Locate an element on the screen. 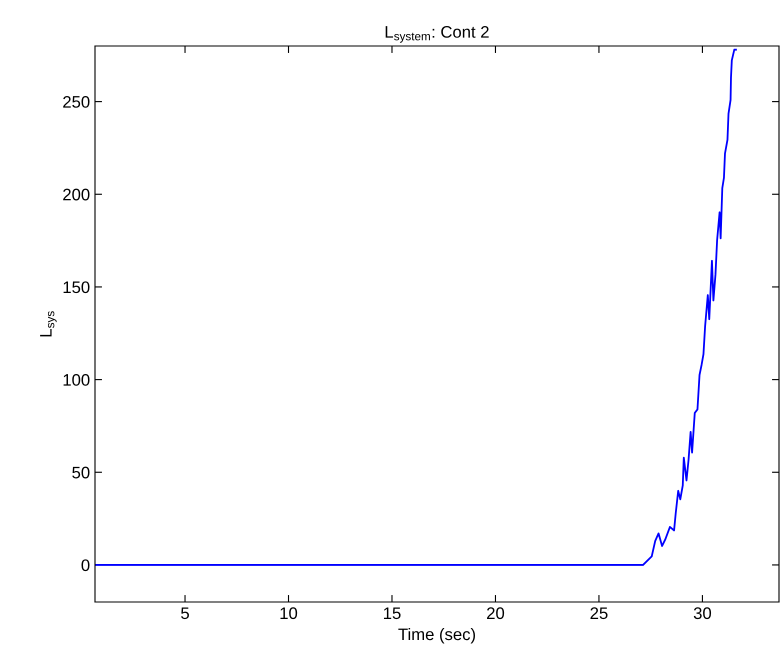  x-tick-label: 5 is located at coordinates (185, 613).